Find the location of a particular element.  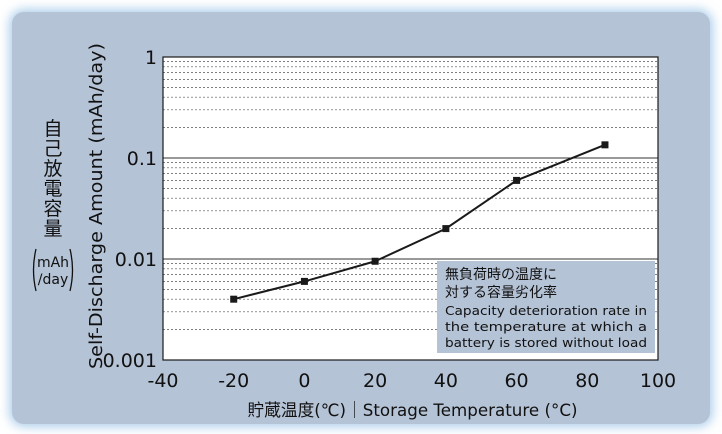

annotation-text-en: the temperature at which a is located at coordinates (546, 327).